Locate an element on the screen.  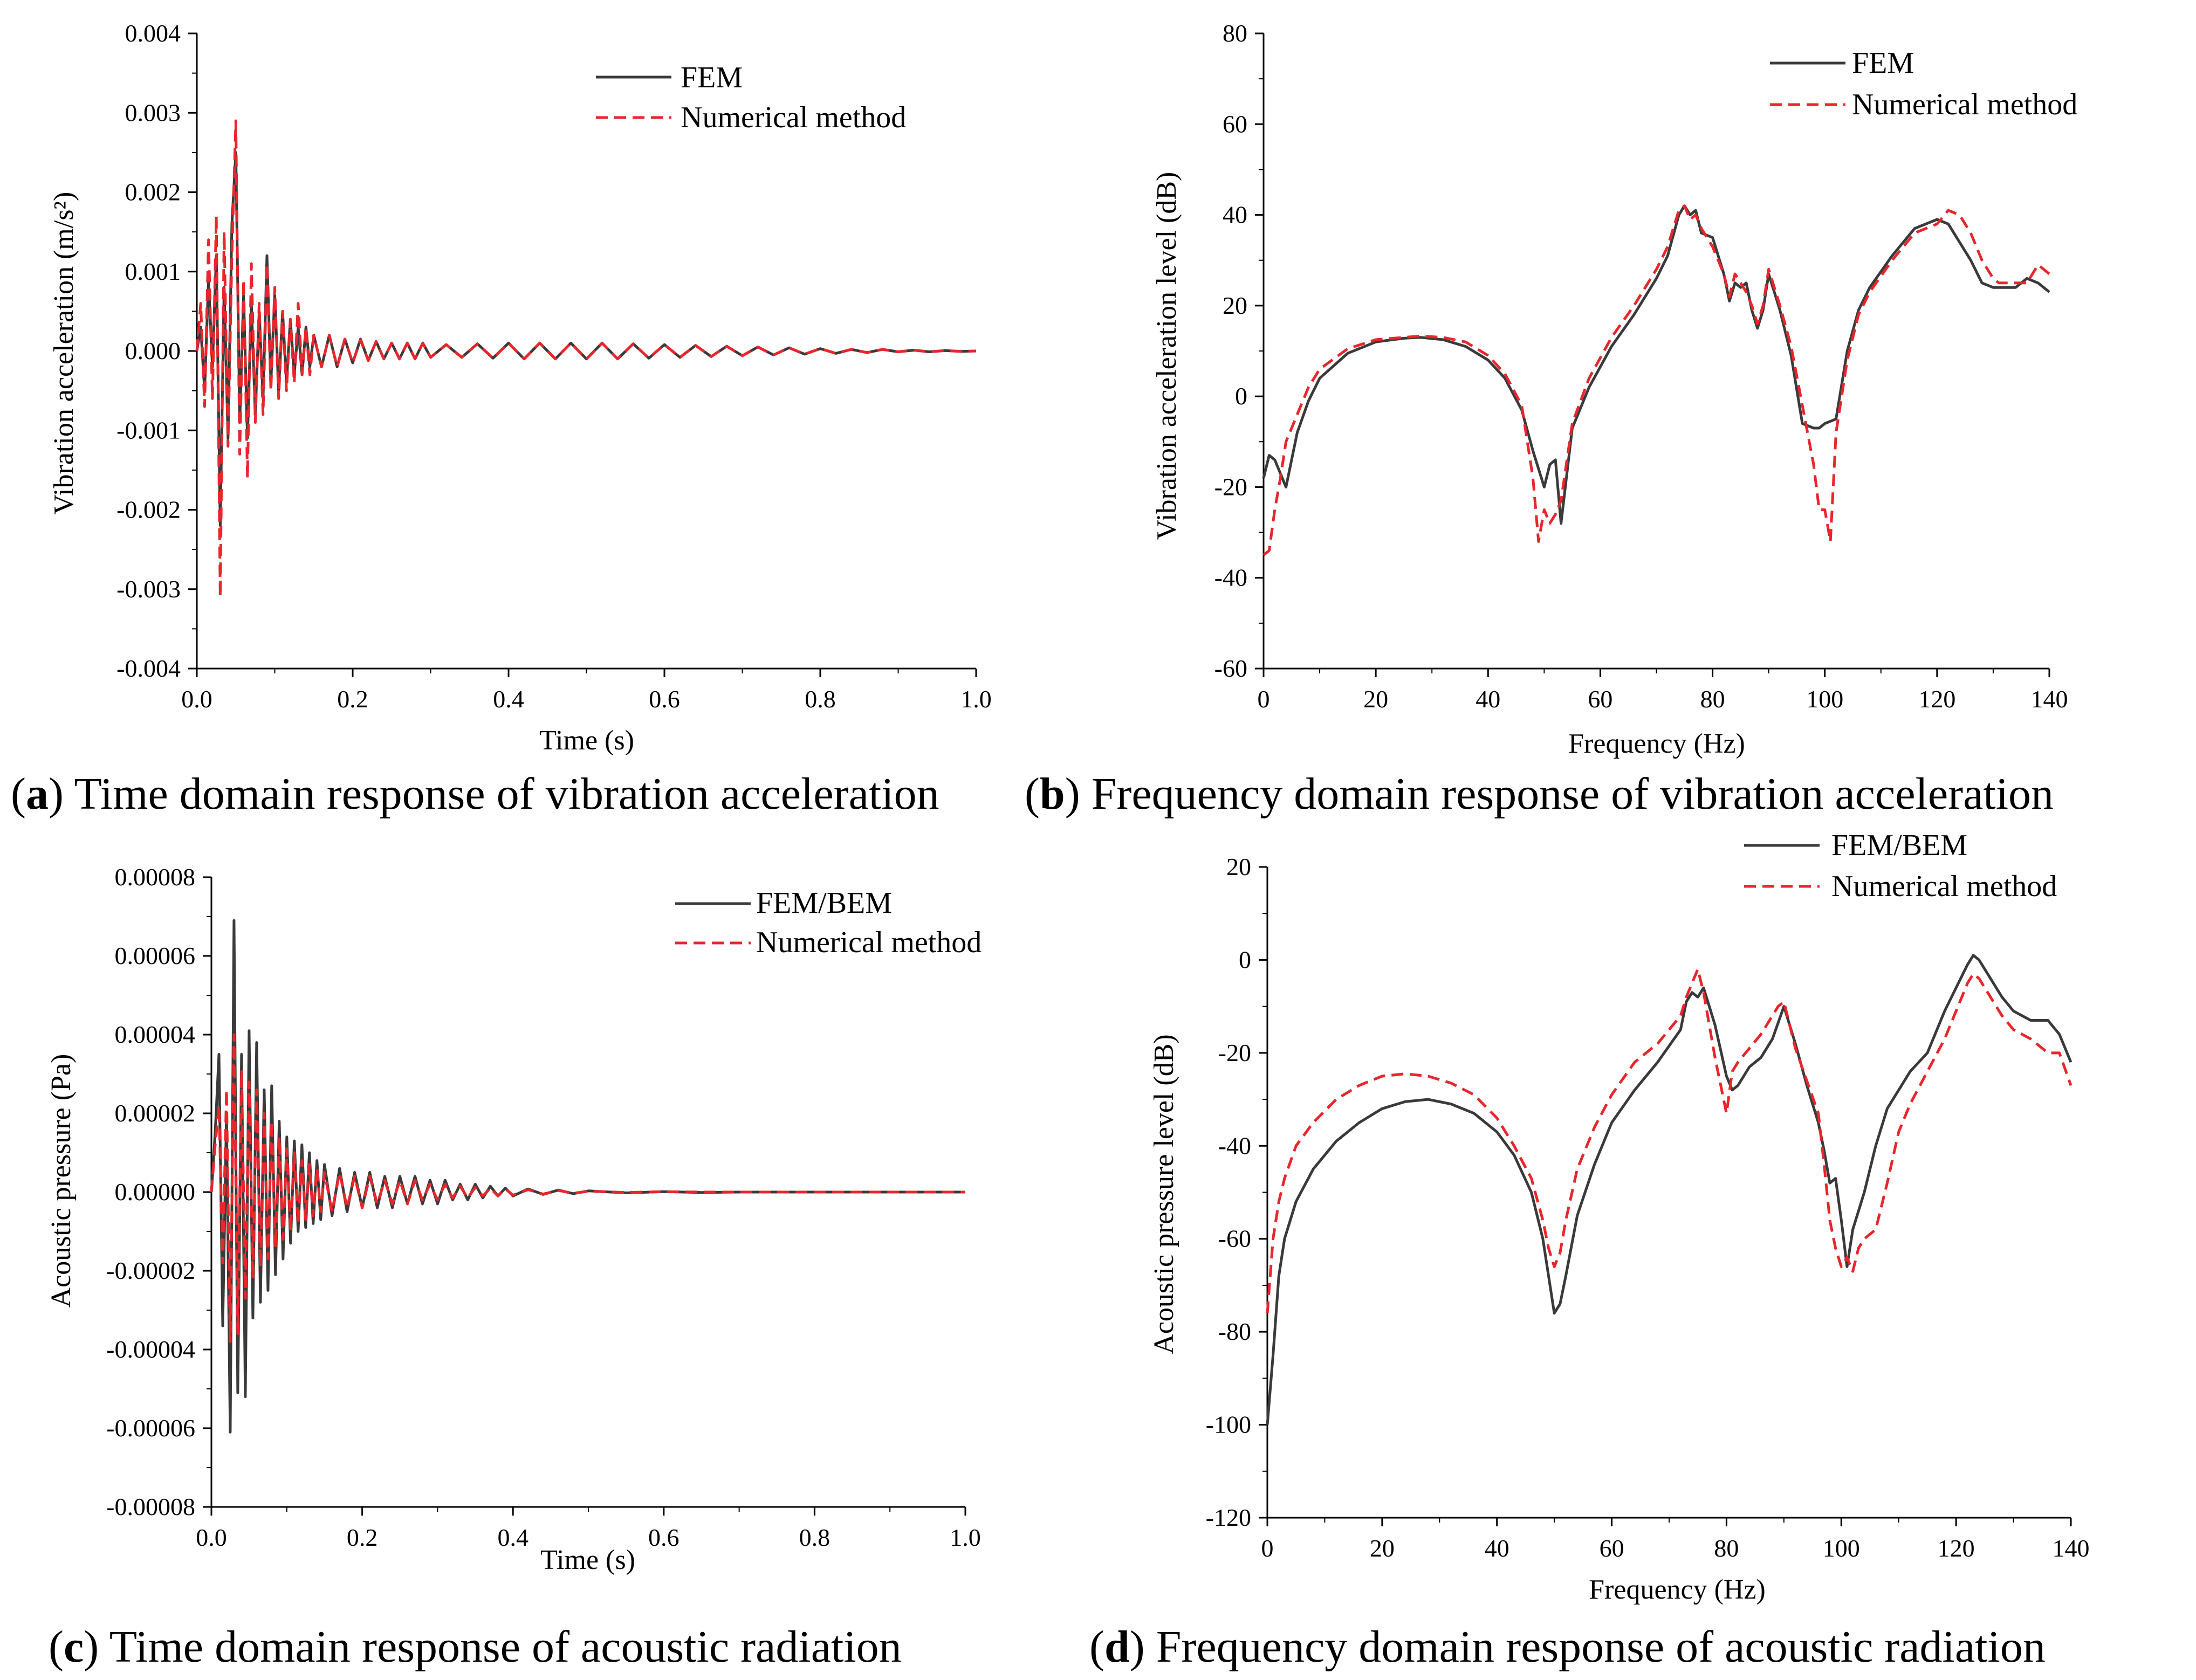
y-tick-label: 0.00008 is located at coordinates (155, 877).